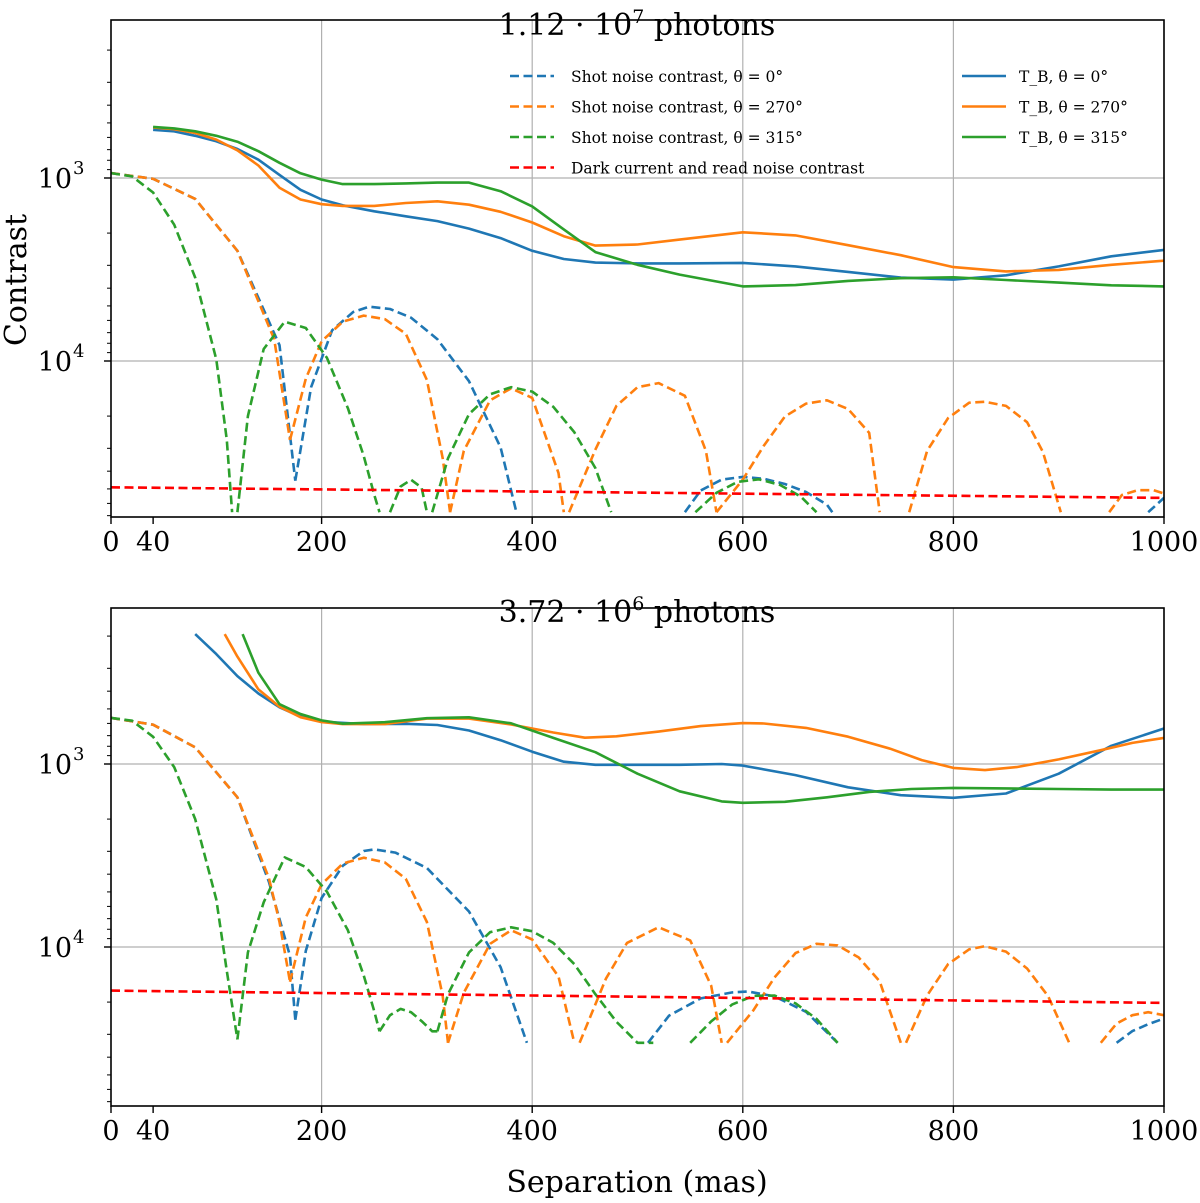 Image resolution: width=1200 pixels, height=1203 pixels. What do you see at coordinates (636, 1182) in the screenshot?
I see `x-axis-label: Separation (mas)` at bounding box center [636, 1182].